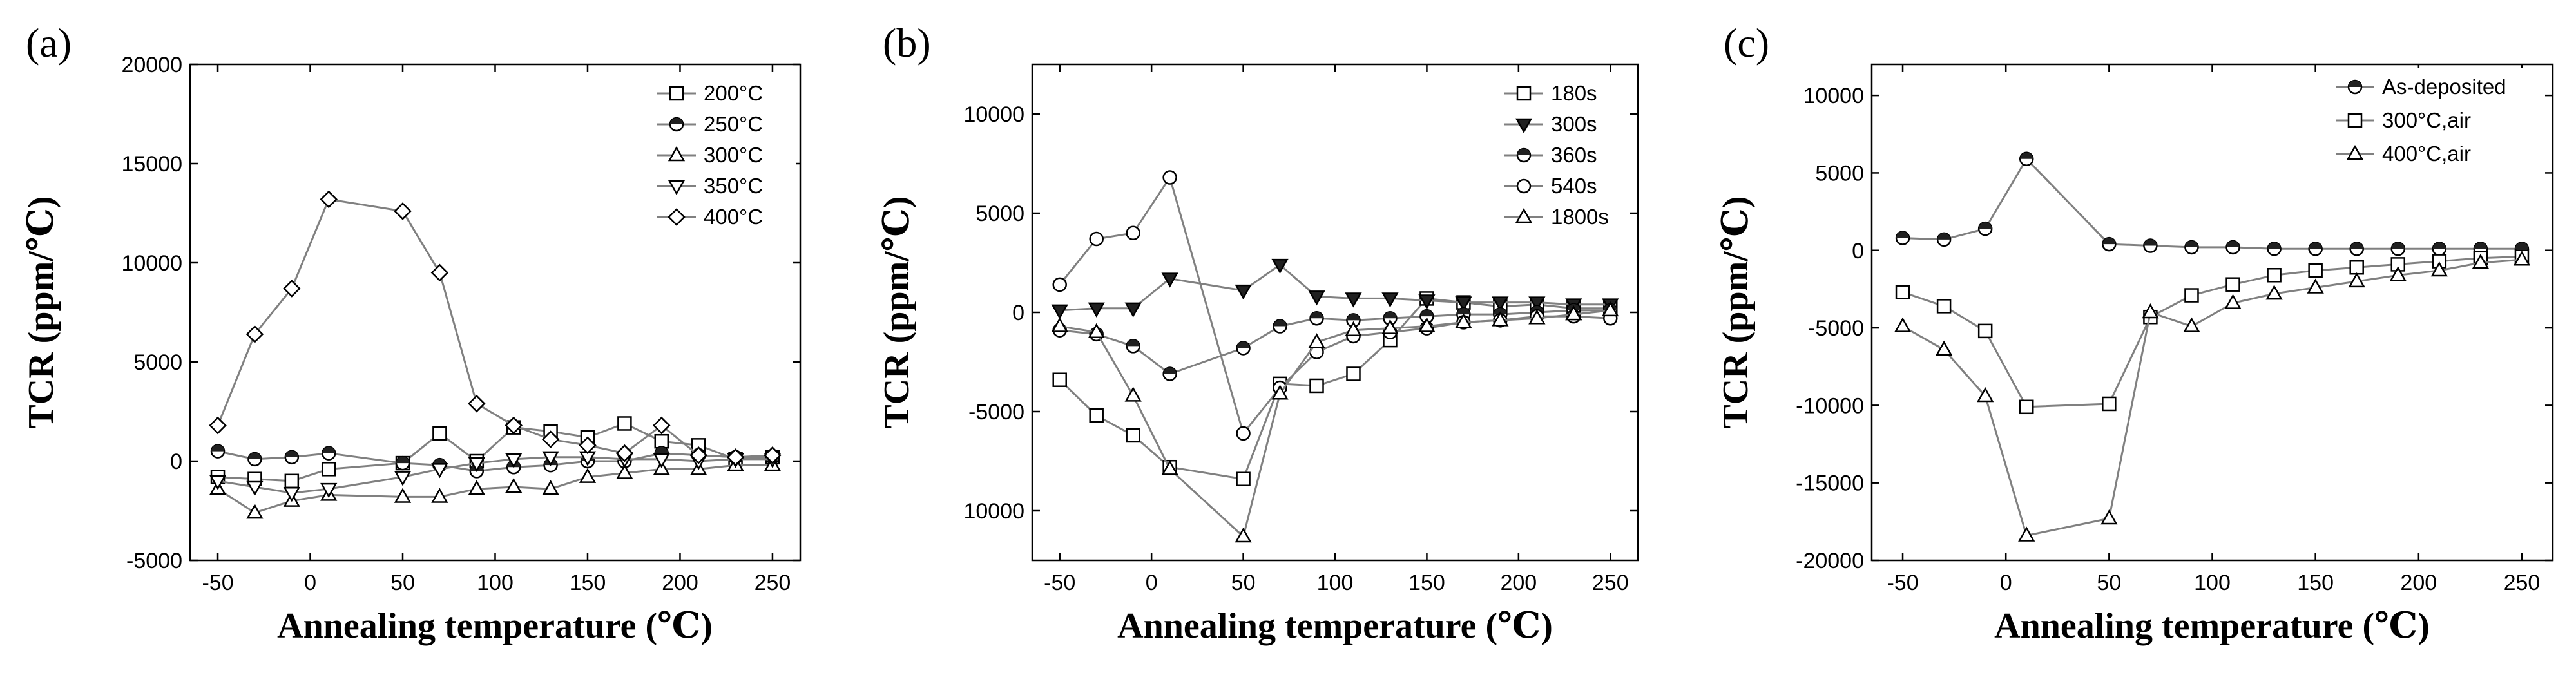  Describe the element at coordinates (151, 164) in the screenshot. I see `y-tick-label: 15000` at that location.